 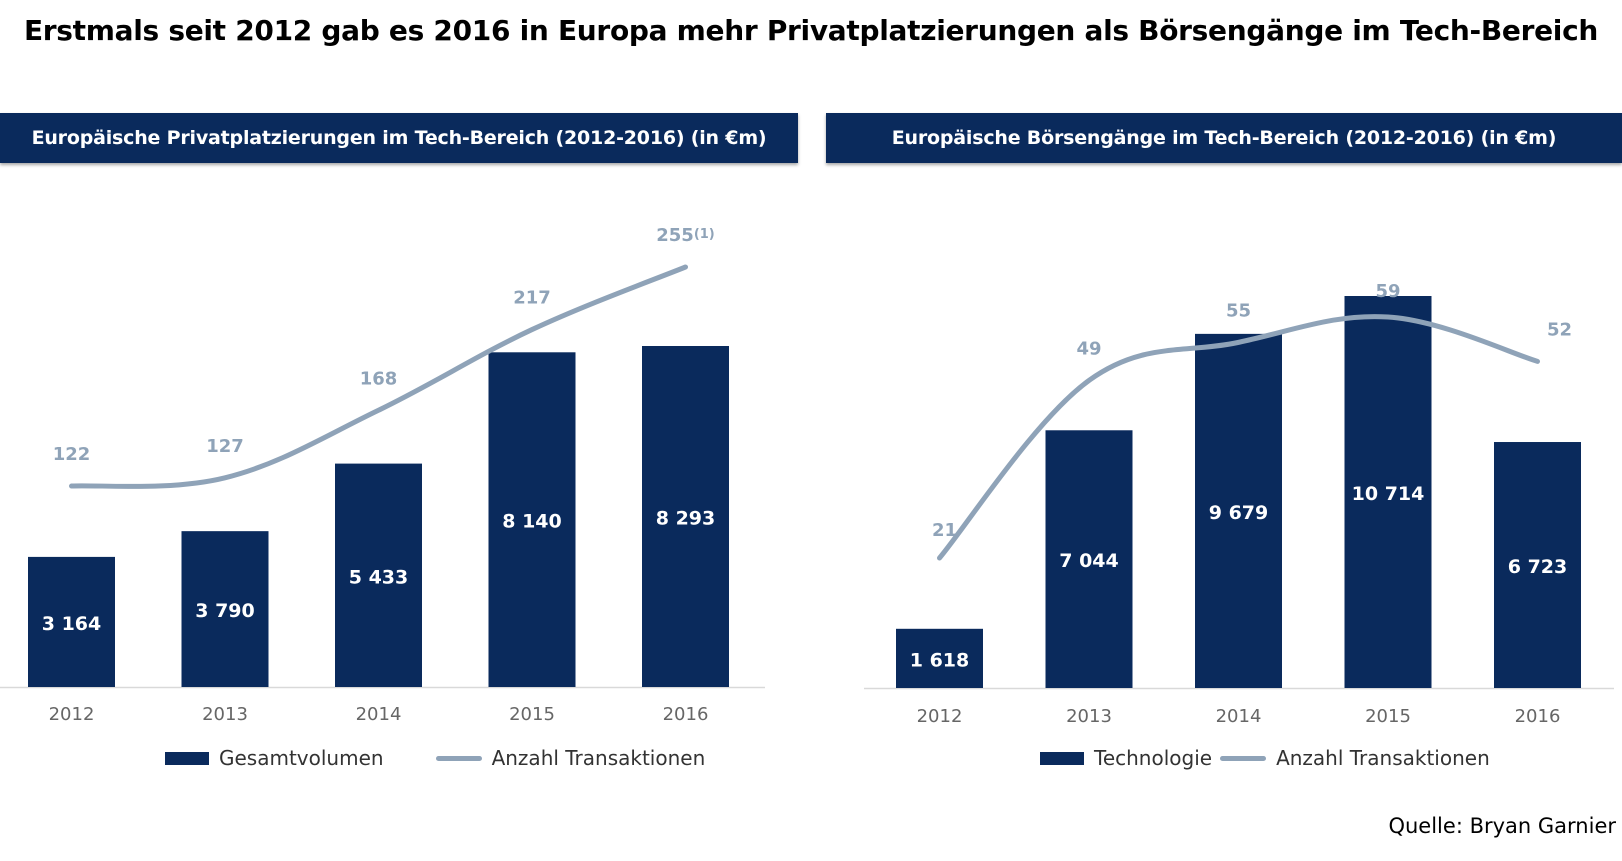 I want to click on line-value-label: 122, so click(x=72, y=454).